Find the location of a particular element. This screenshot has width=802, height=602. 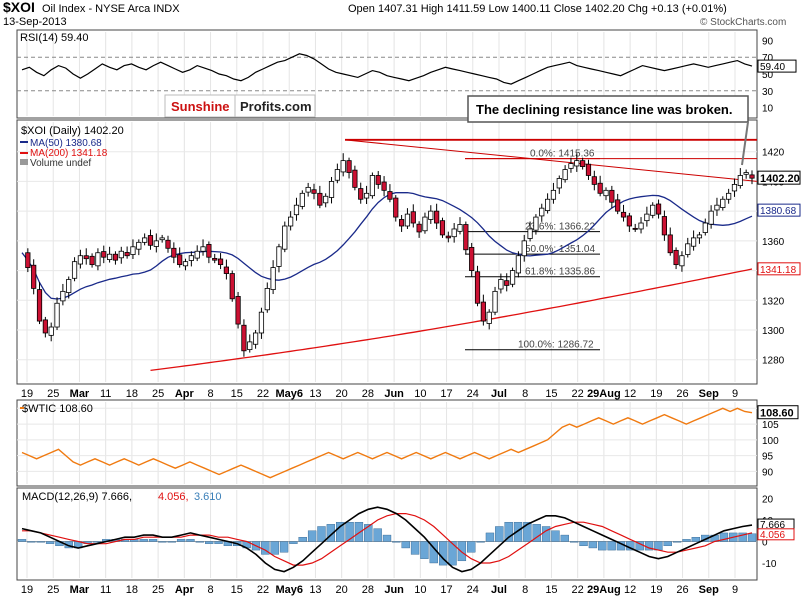

macd-last-label: 7.666 is located at coordinates (772, 525).